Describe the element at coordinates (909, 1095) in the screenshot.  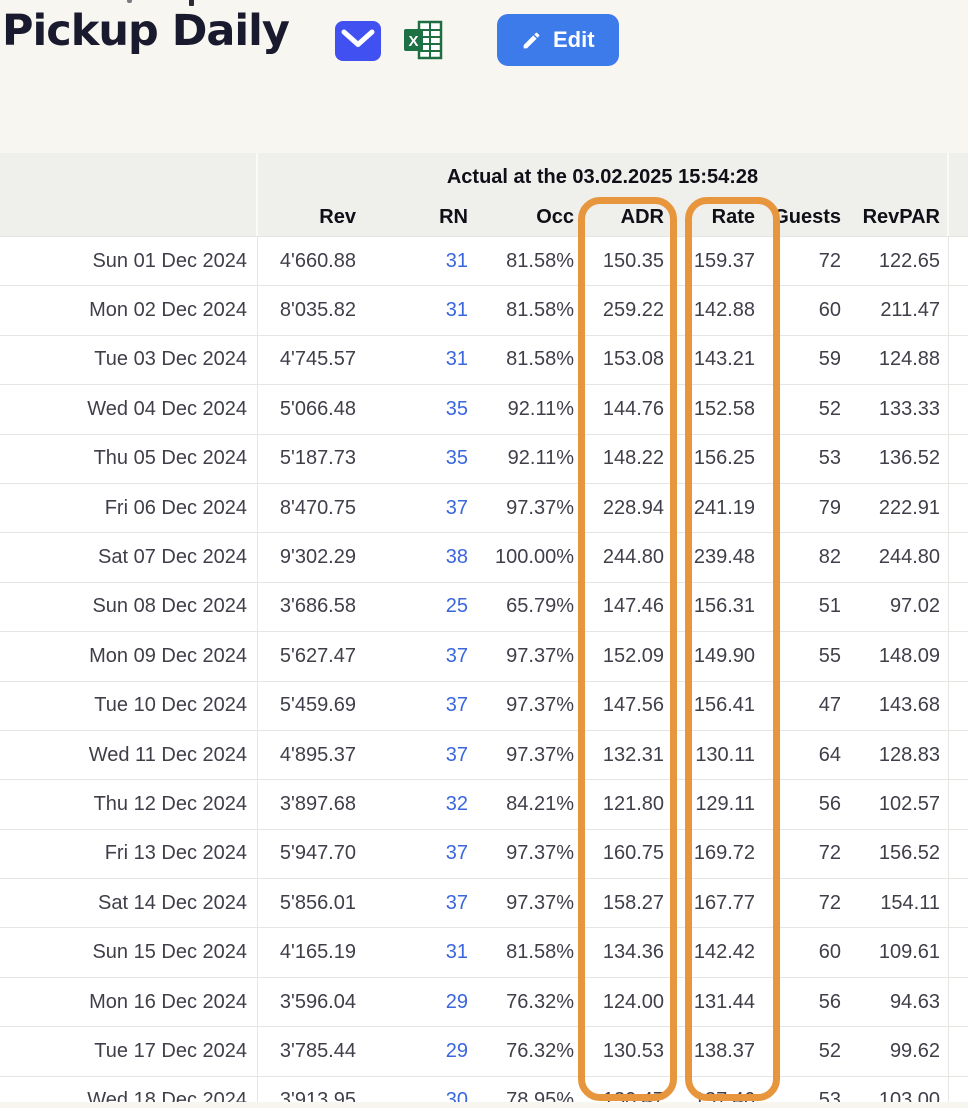
I see `revpar-cell: 103.00` at that location.